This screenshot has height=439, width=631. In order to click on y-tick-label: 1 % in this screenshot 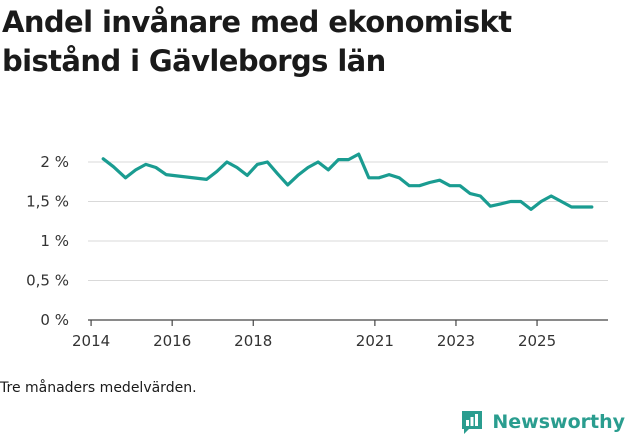, I will do `click(54, 241)`.